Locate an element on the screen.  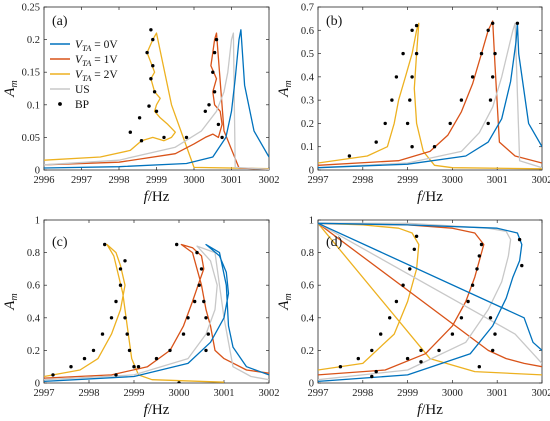
y-tick-label: 0.4 is located at coordinates (34, 318).